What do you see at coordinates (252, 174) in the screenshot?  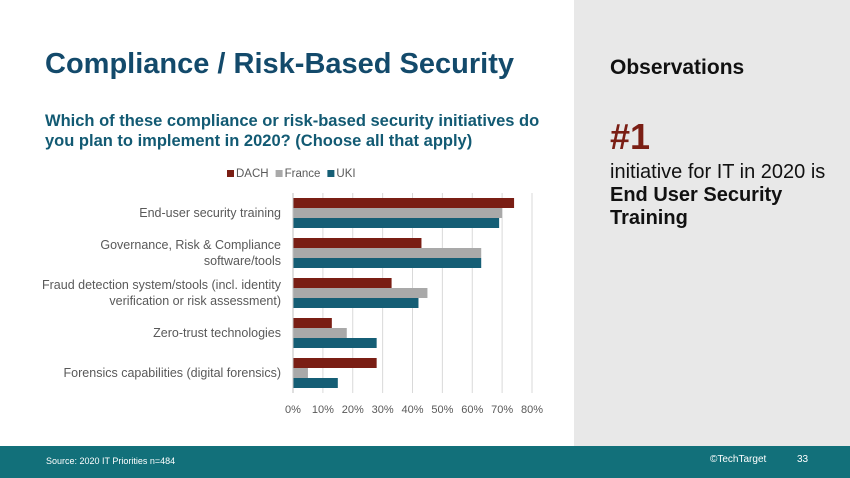 I see `legend-label-dach: DACH` at bounding box center [252, 174].